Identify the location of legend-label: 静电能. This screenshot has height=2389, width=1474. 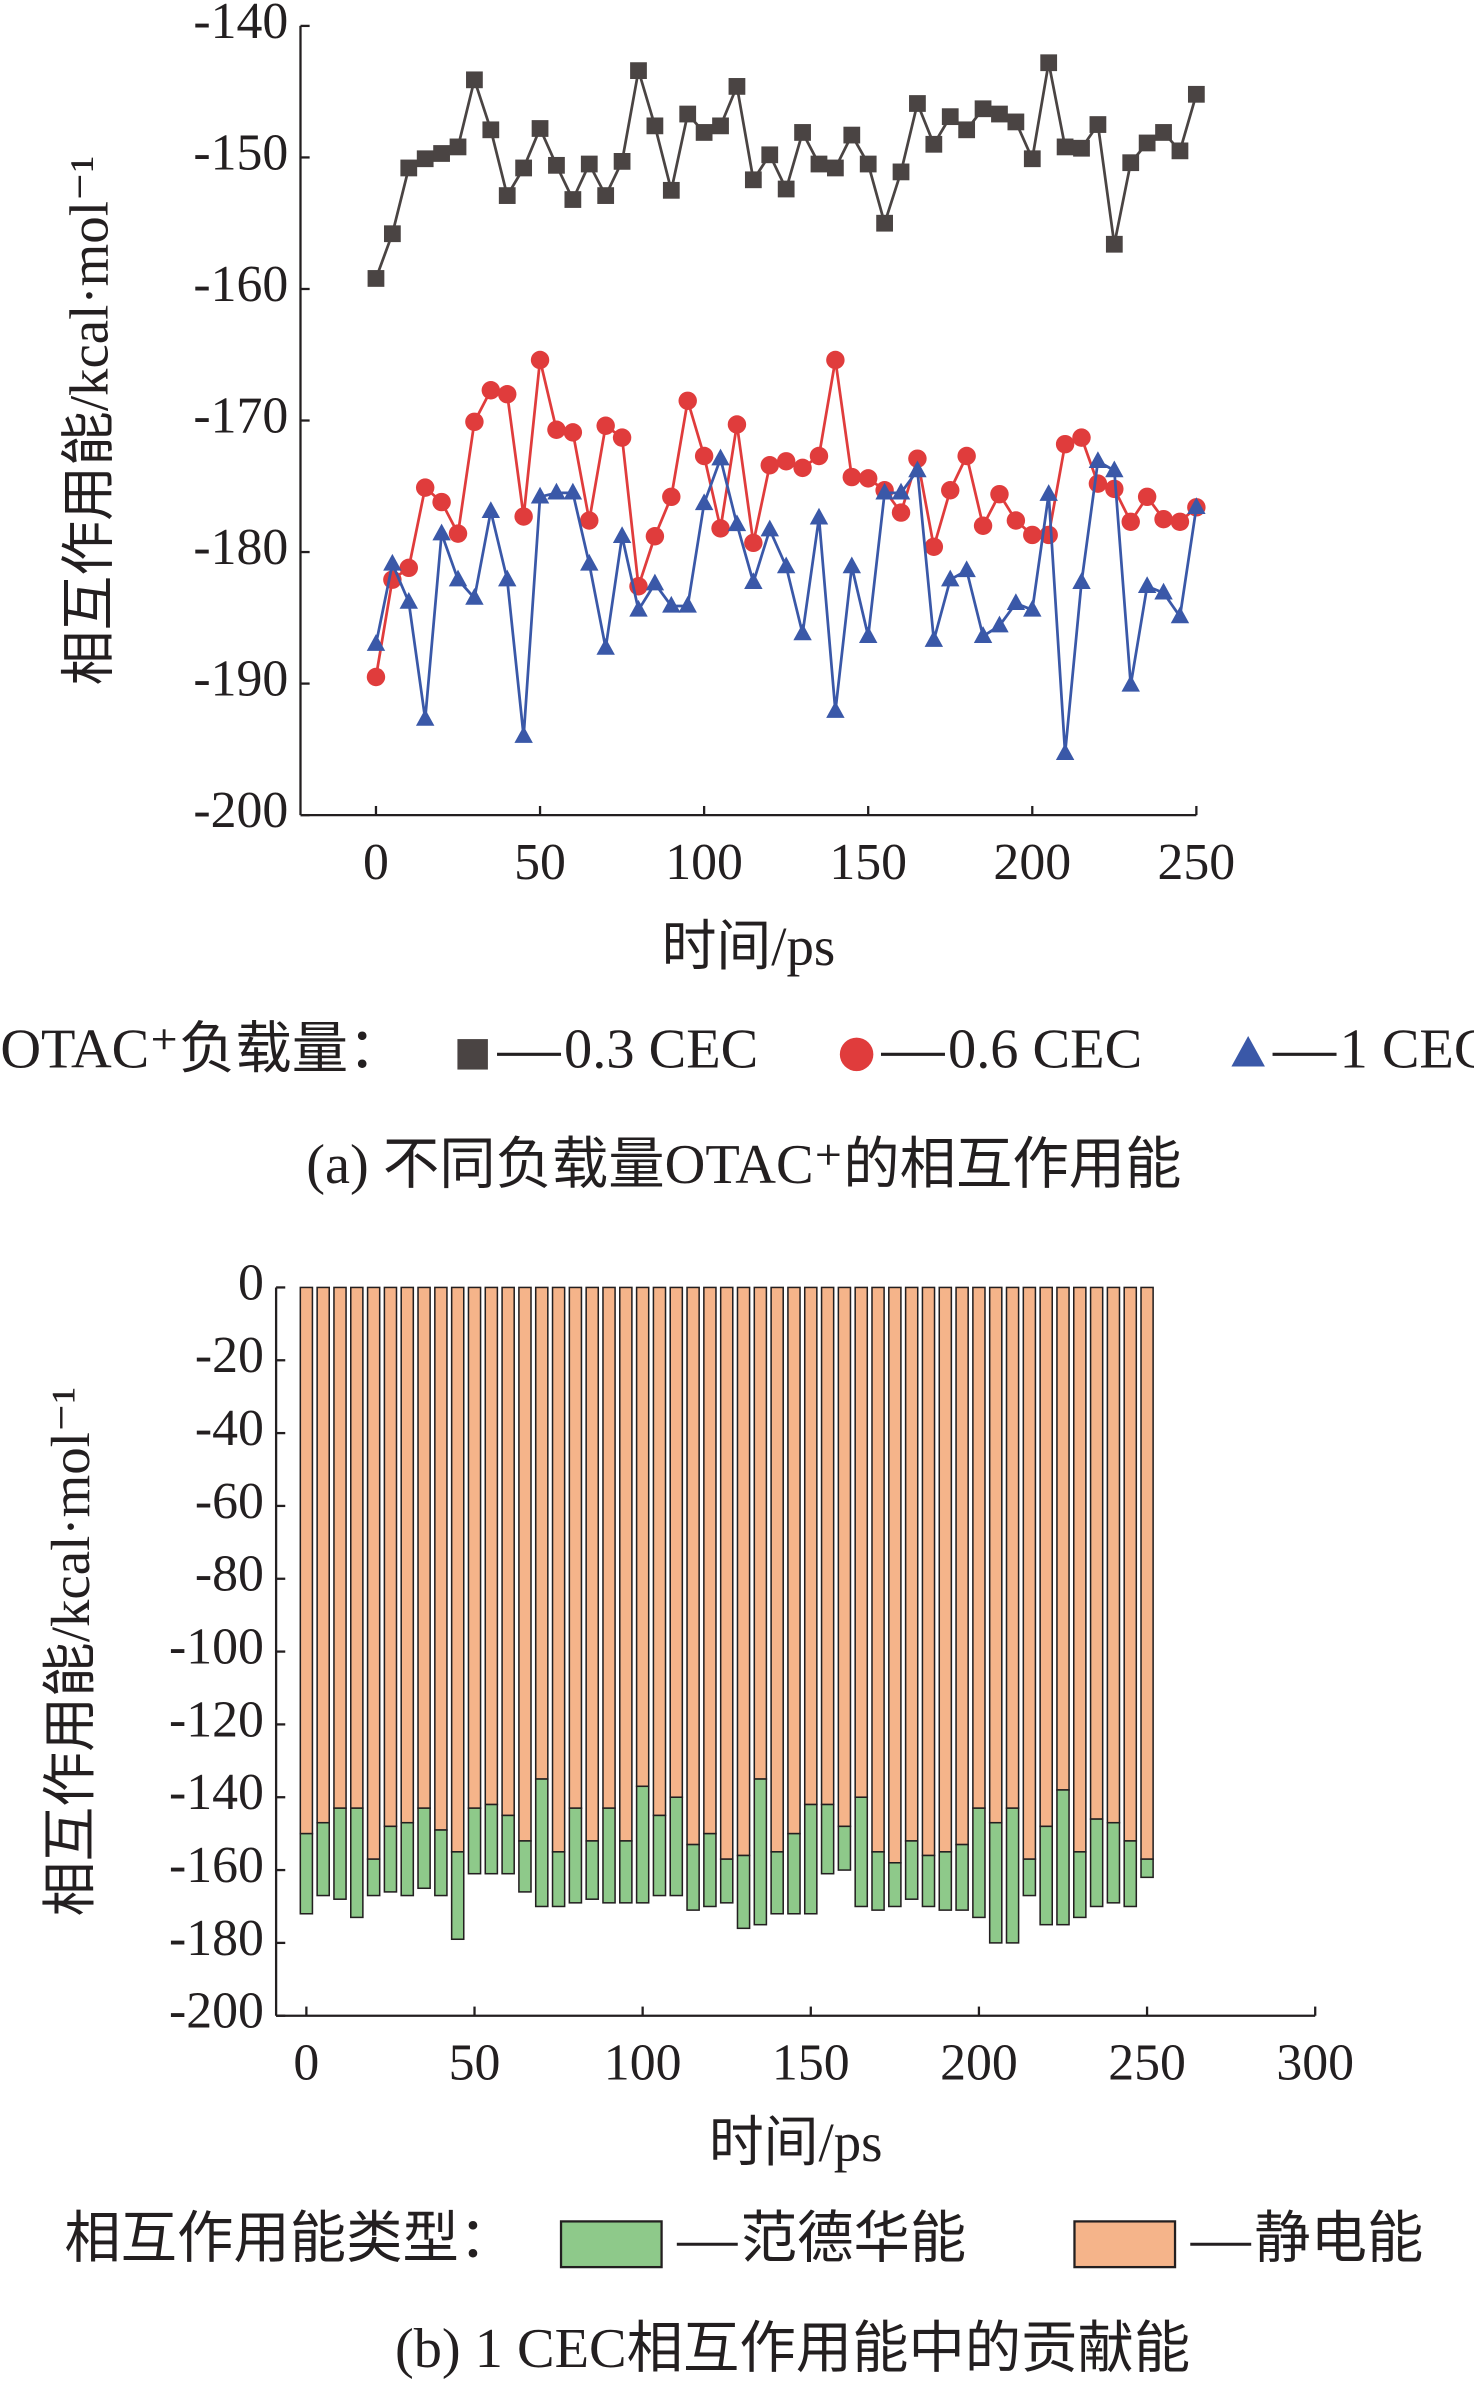
(1338, 2239).